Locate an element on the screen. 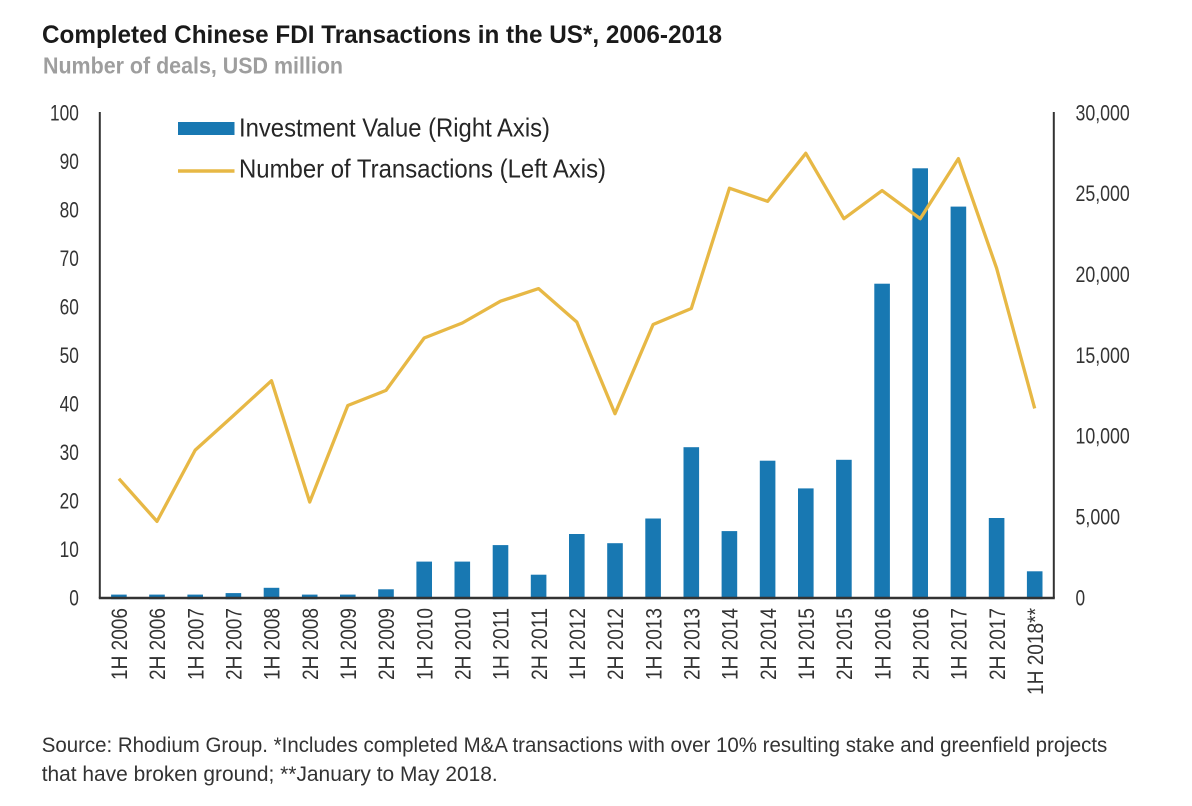 Image resolution: width=1192 pixels, height=806 pixels. svg-text: 1H 2009 is located at coordinates (348, 644).